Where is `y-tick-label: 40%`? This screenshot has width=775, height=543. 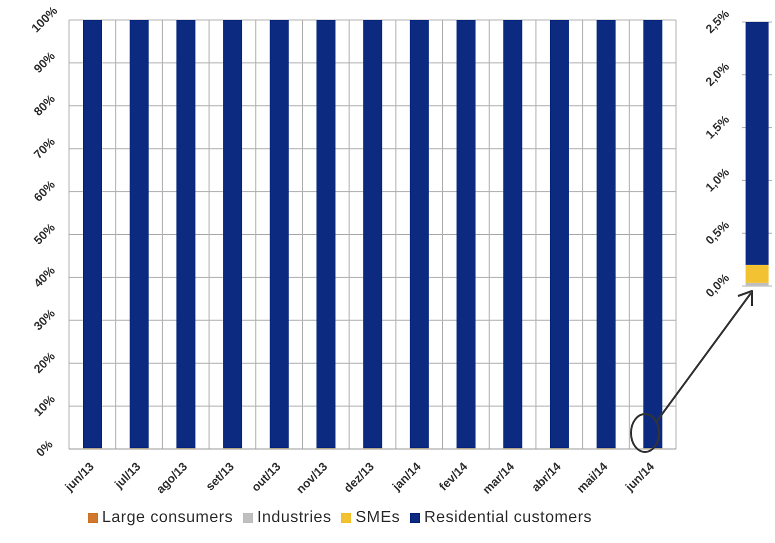 y-tick-label: 40% is located at coordinates (44, 276).